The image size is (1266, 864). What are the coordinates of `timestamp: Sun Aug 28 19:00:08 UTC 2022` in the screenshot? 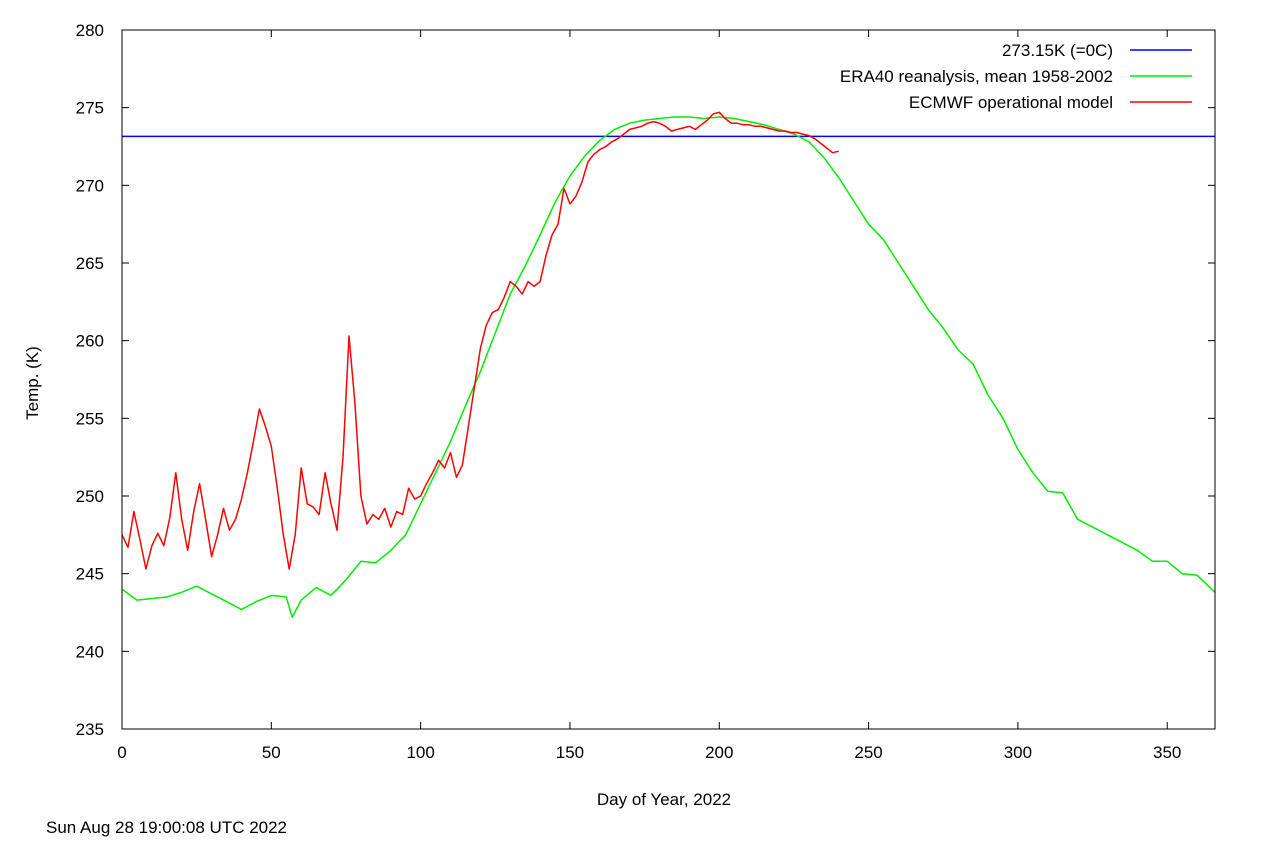 It's located at (167, 827).